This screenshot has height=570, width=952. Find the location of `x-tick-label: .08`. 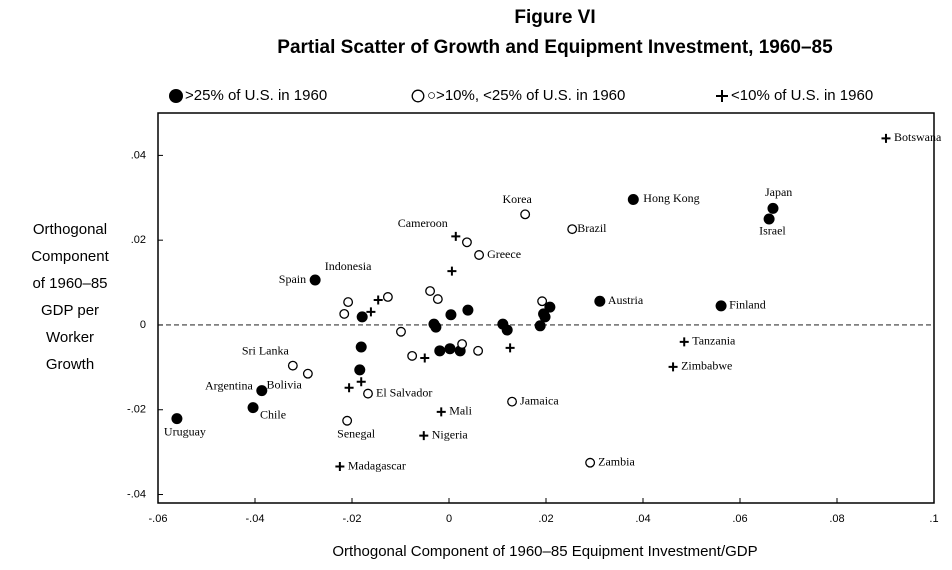

x-tick-label: .08 is located at coordinates (836, 519).